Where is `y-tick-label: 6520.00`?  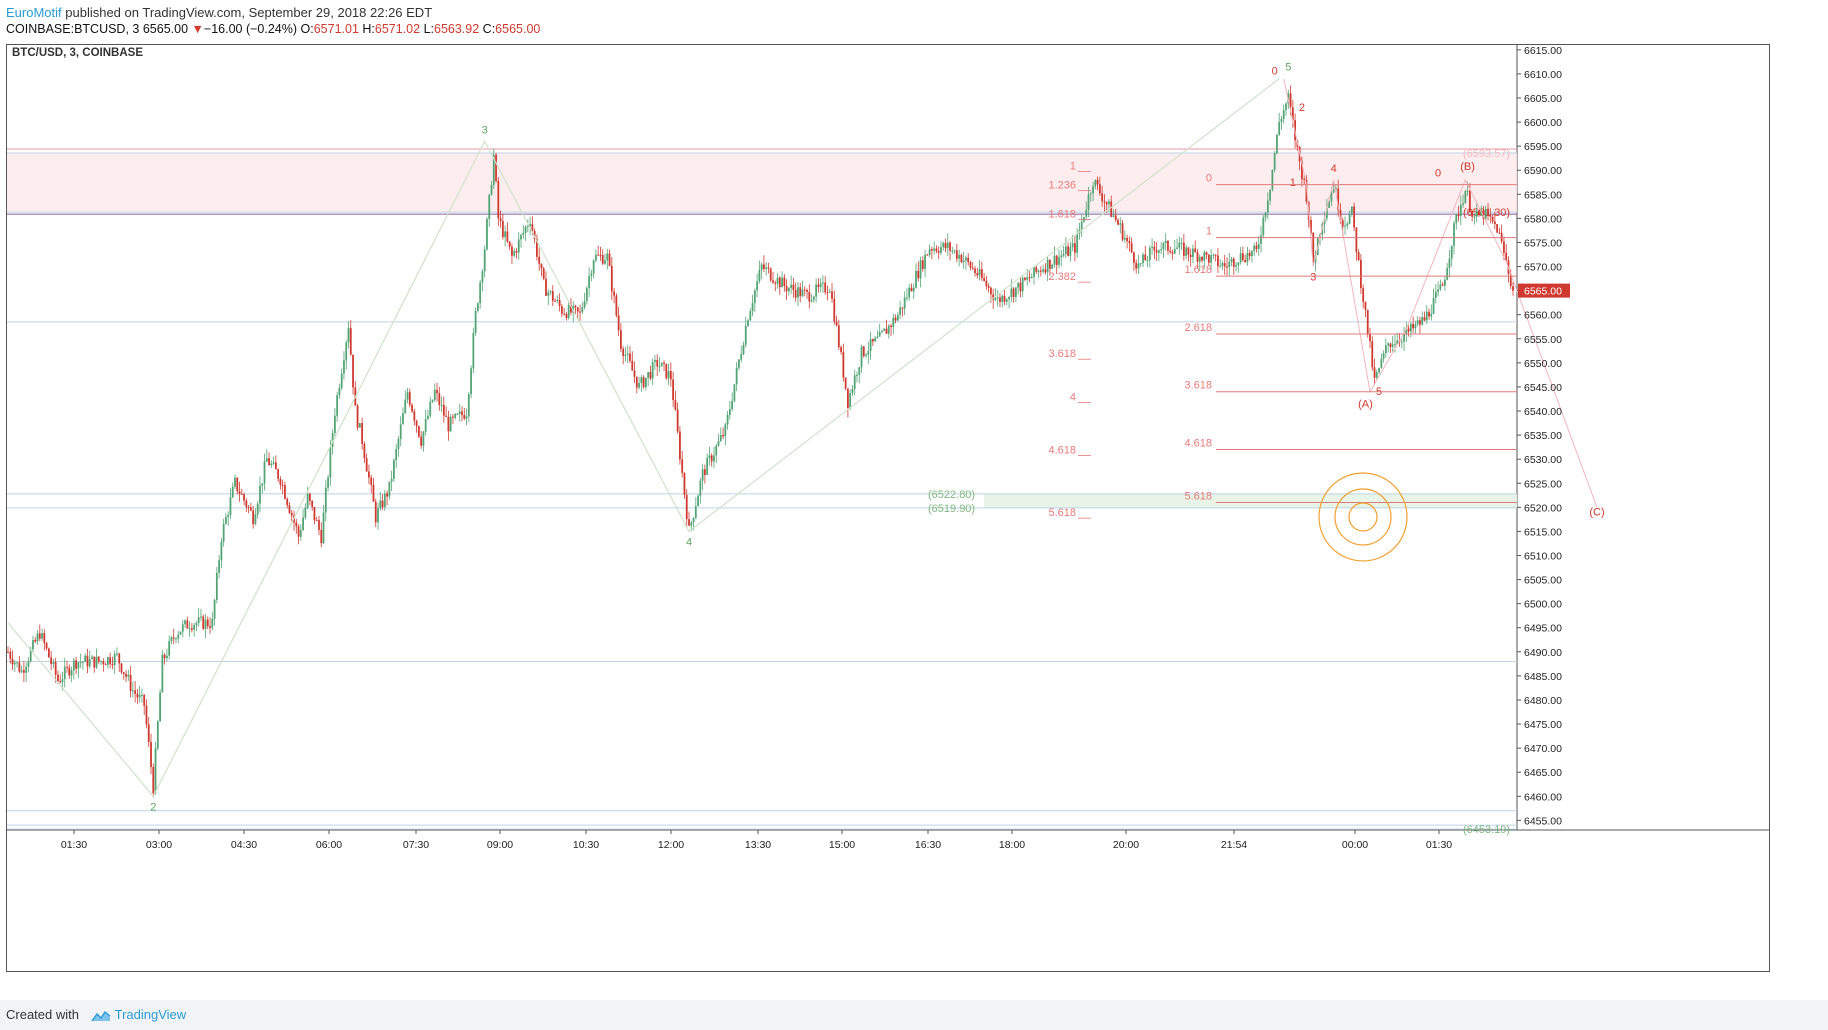
y-tick-label: 6520.00 is located at coordinates (1543, 508).